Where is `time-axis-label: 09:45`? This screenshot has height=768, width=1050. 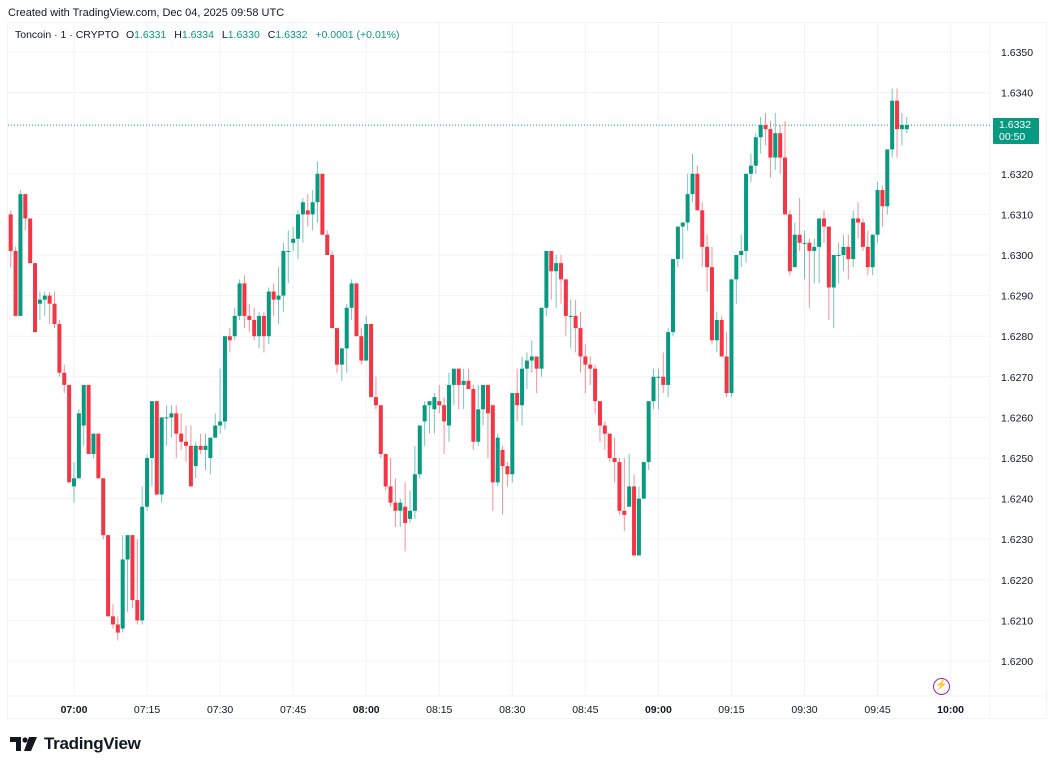 time-axis-label: 09:45 is located at coordinates (877, 710).